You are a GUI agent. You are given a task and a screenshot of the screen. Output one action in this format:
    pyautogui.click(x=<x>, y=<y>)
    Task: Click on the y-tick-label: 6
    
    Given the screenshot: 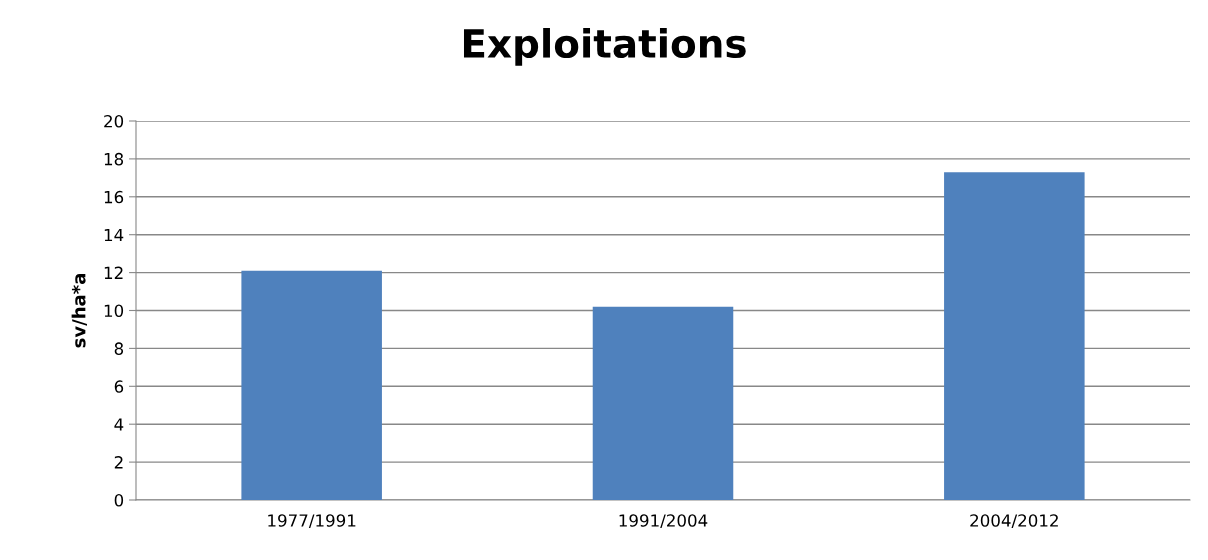 What is the action you would take?
    pyautogui.click(x=119, y=386)
    